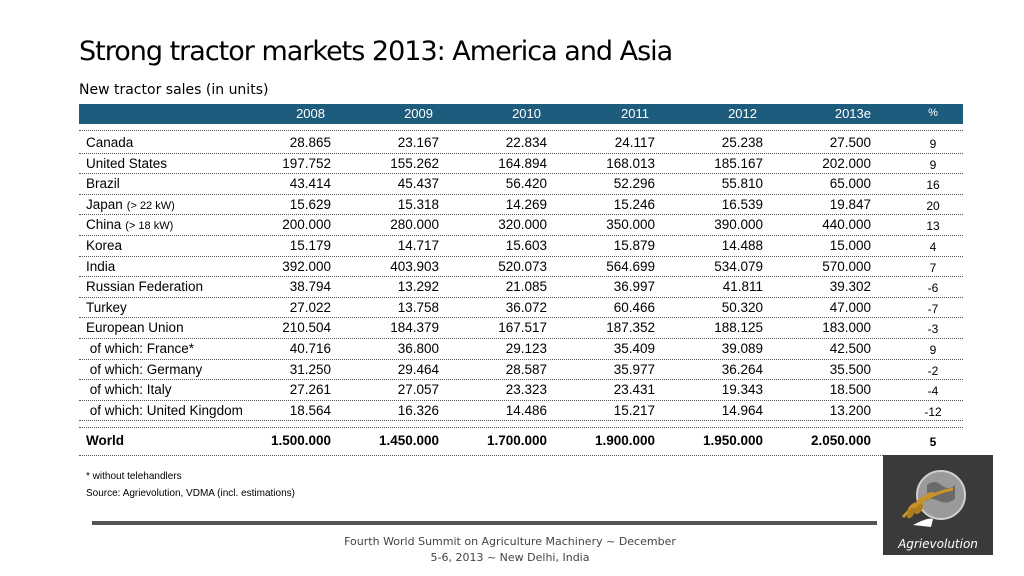 The width and height of the screenshot is (1024, 576). I want to click on percent-cell: 4, so click(933, 247).